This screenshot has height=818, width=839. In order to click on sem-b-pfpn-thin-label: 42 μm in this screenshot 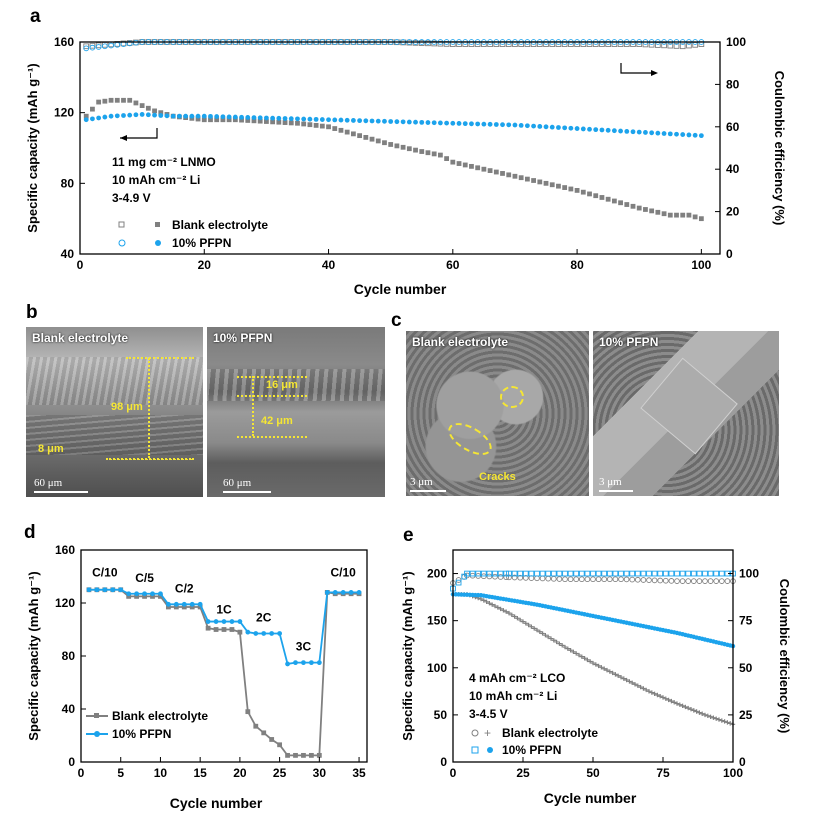, I will do `click(277, 421)`.